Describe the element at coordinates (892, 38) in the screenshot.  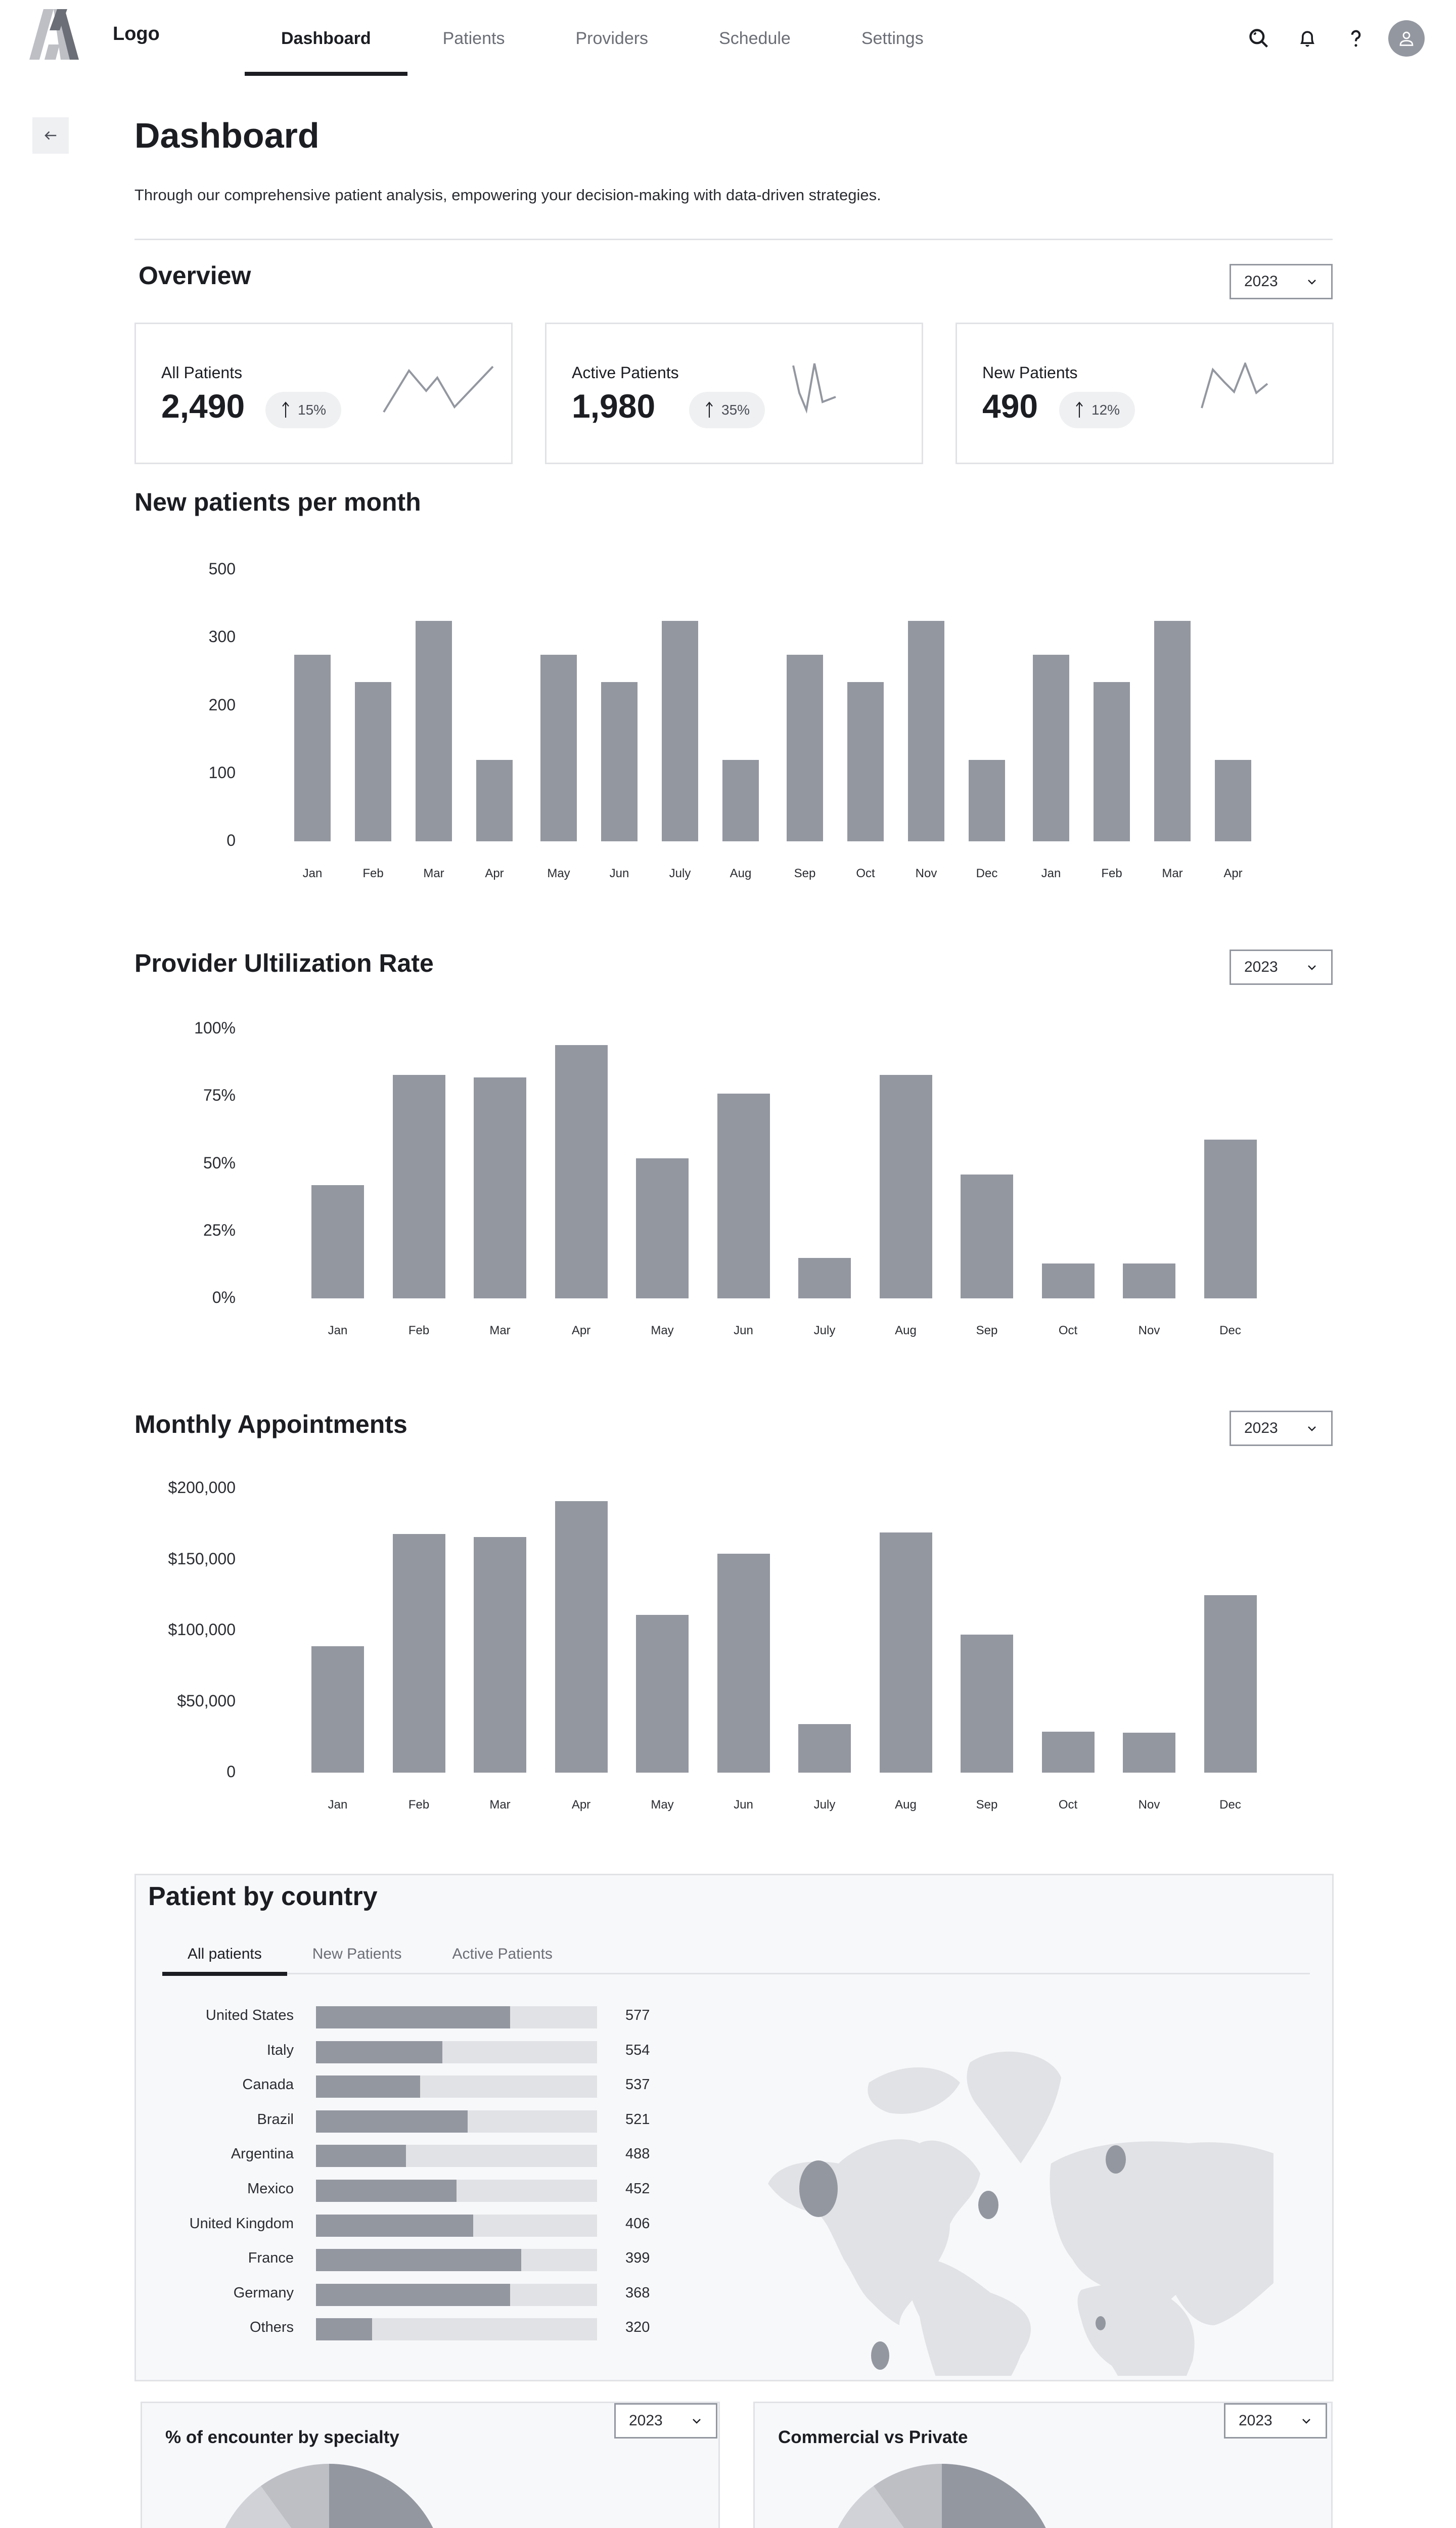
I see `nav-tab-settings: Settings` at that location.